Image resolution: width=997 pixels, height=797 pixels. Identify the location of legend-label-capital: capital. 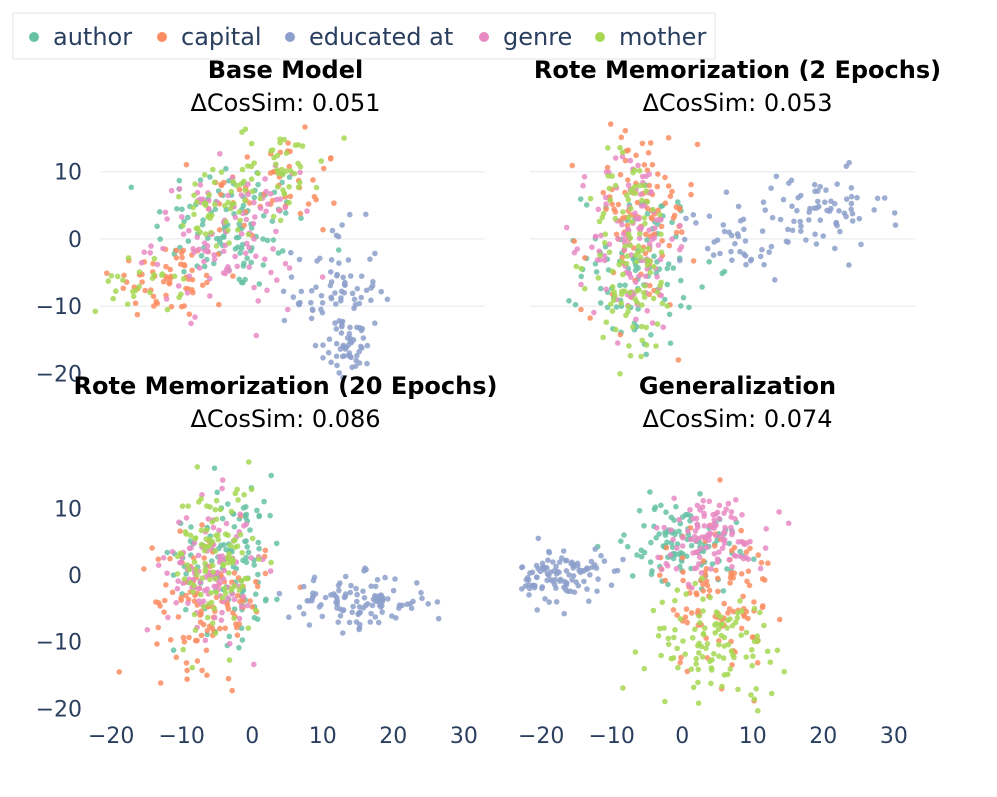
(221, 37).